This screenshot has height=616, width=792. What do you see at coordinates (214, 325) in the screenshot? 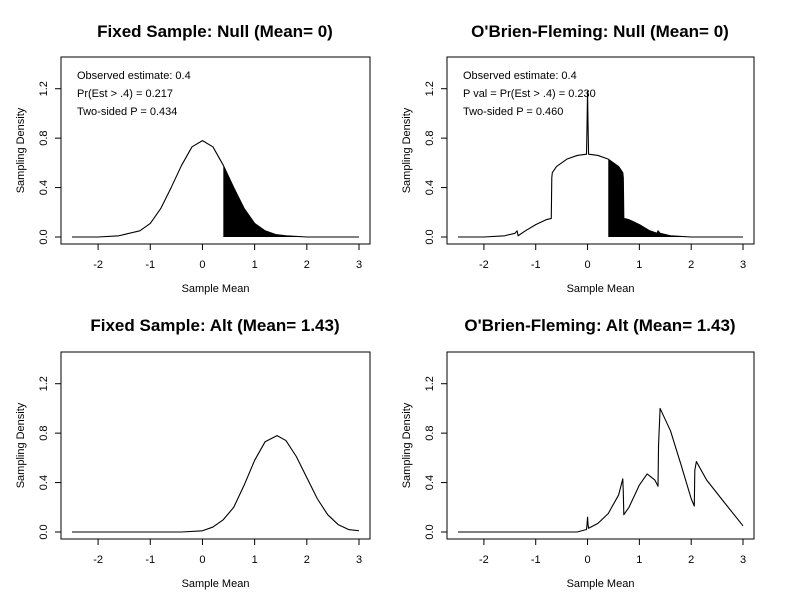
I see `chart-title: Fixed Sample: Alt (Mean= 1.43)` at bounding box center [214, 325].